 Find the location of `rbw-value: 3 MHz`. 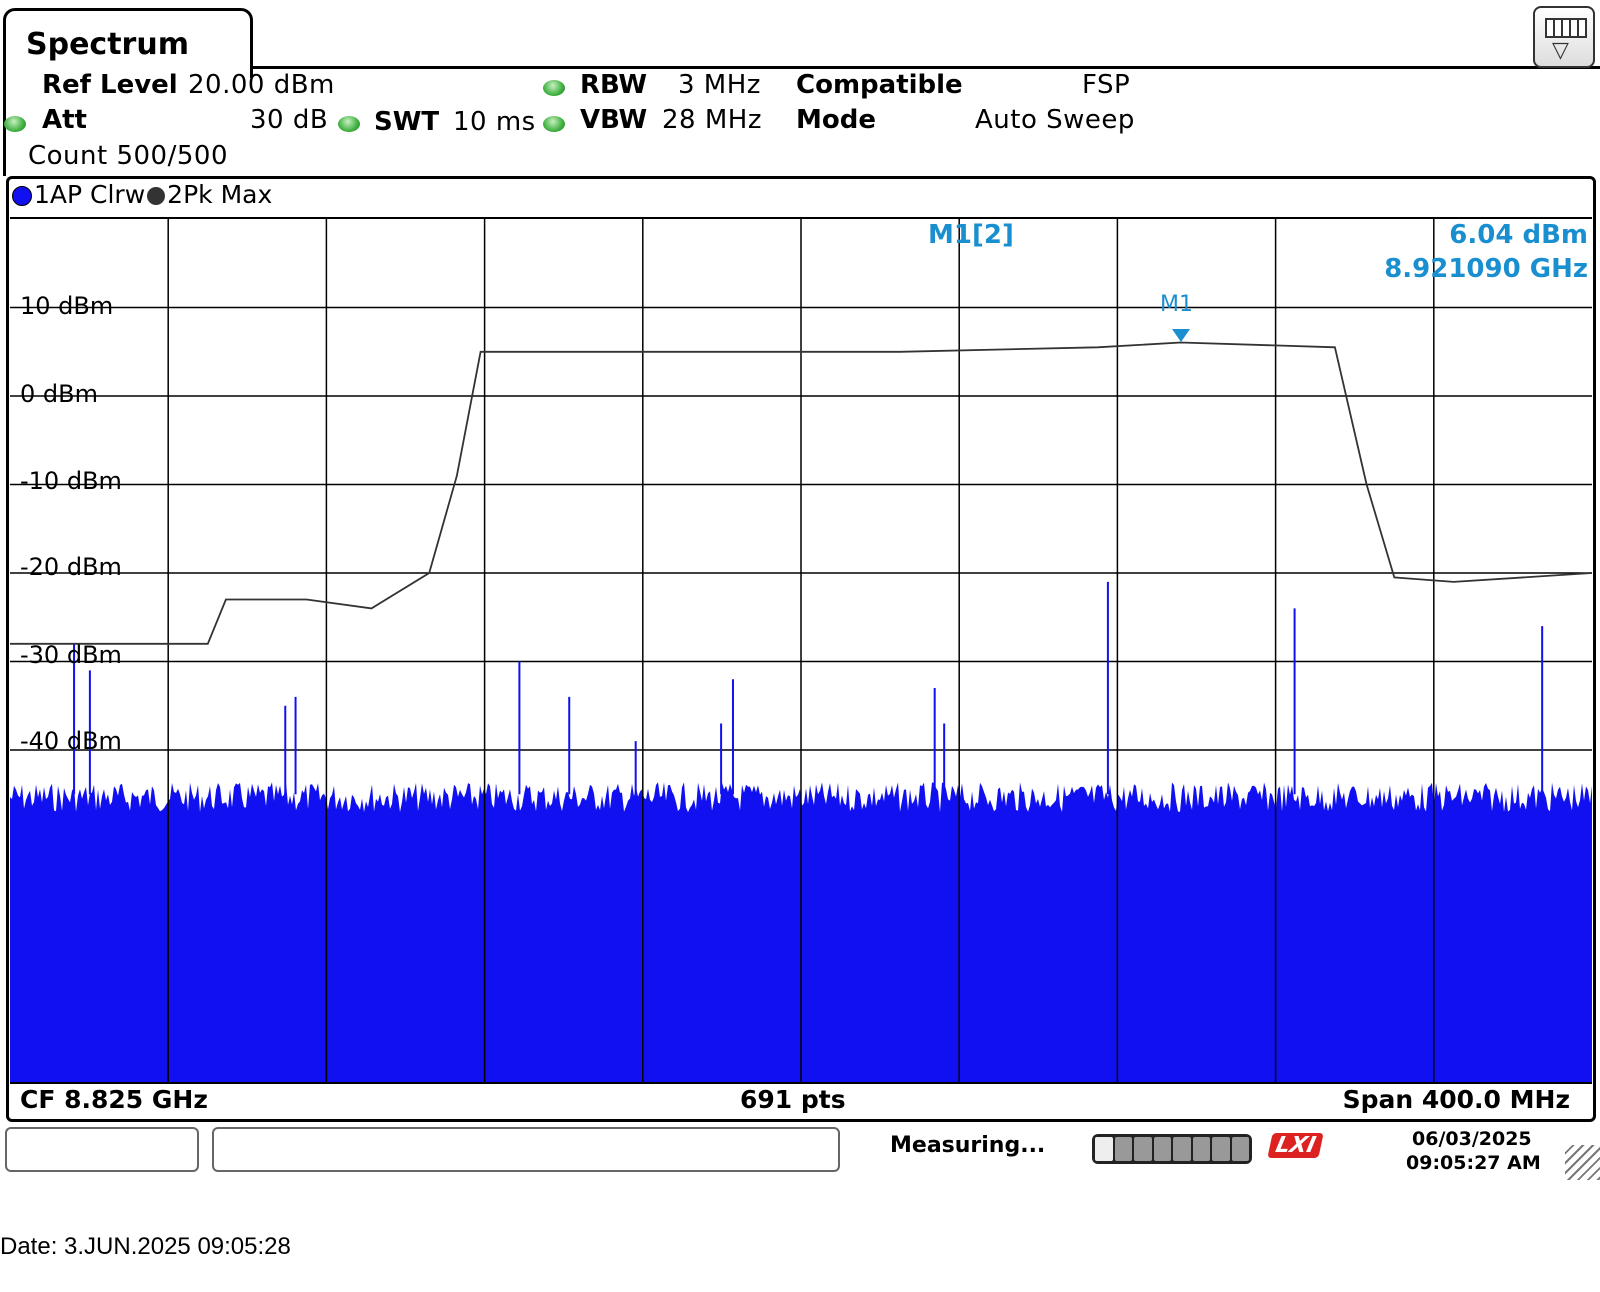

rbw-value: 3 MHz is located at coordinates (719, 85).